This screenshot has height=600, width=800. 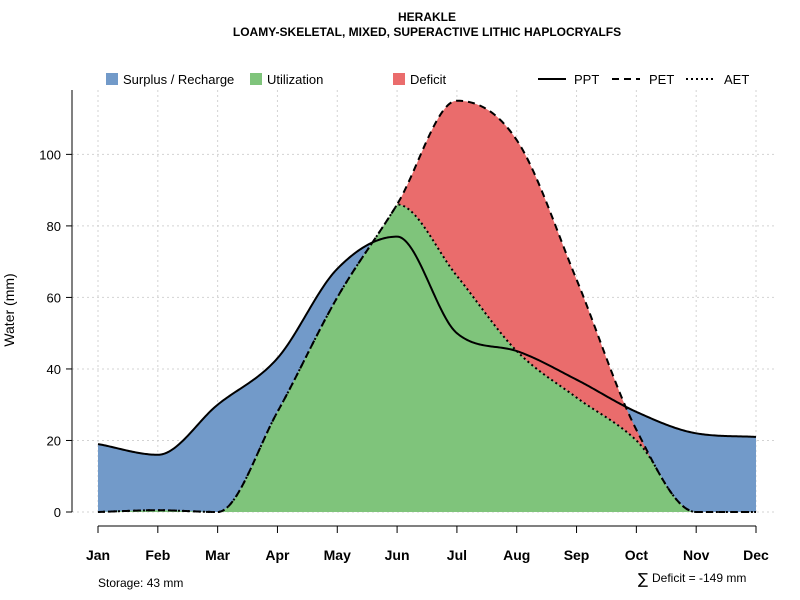 I want to click on legend-label-utilization: Utilization, so click(x=295, y=79).